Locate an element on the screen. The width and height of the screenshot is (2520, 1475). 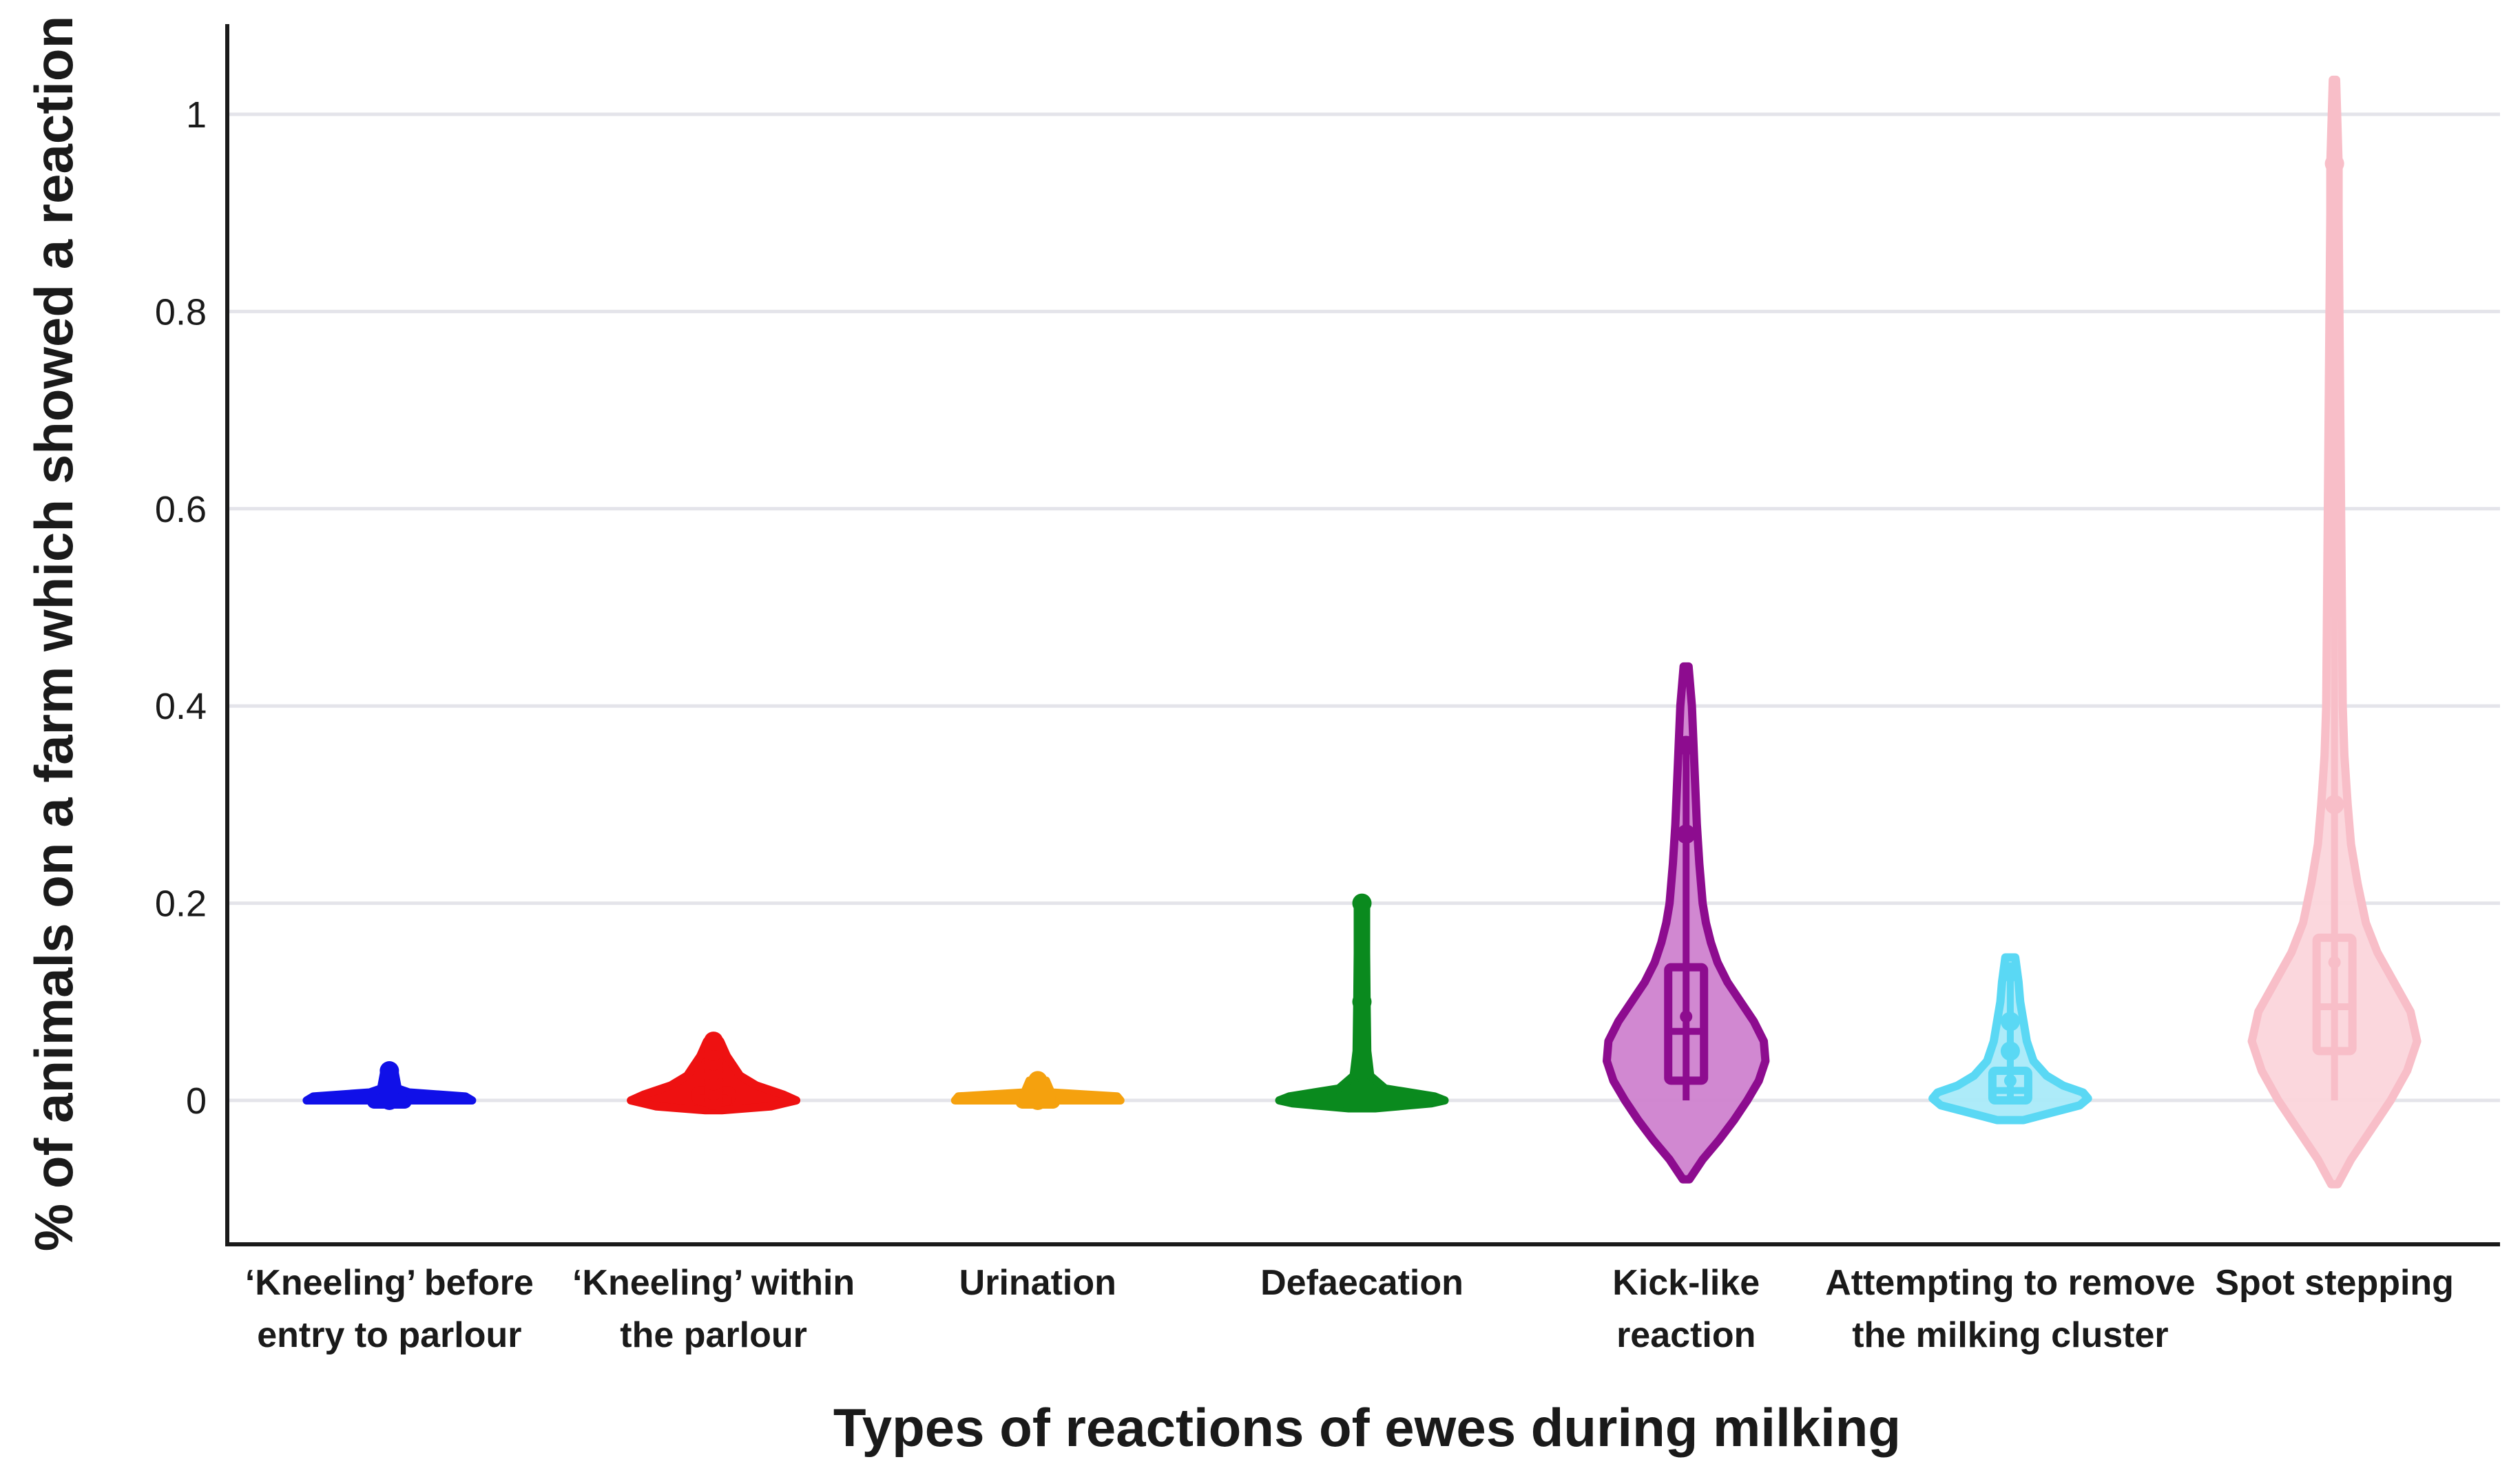
x-category-label: Attempting to remove is located at coordinates (2010, 1283).